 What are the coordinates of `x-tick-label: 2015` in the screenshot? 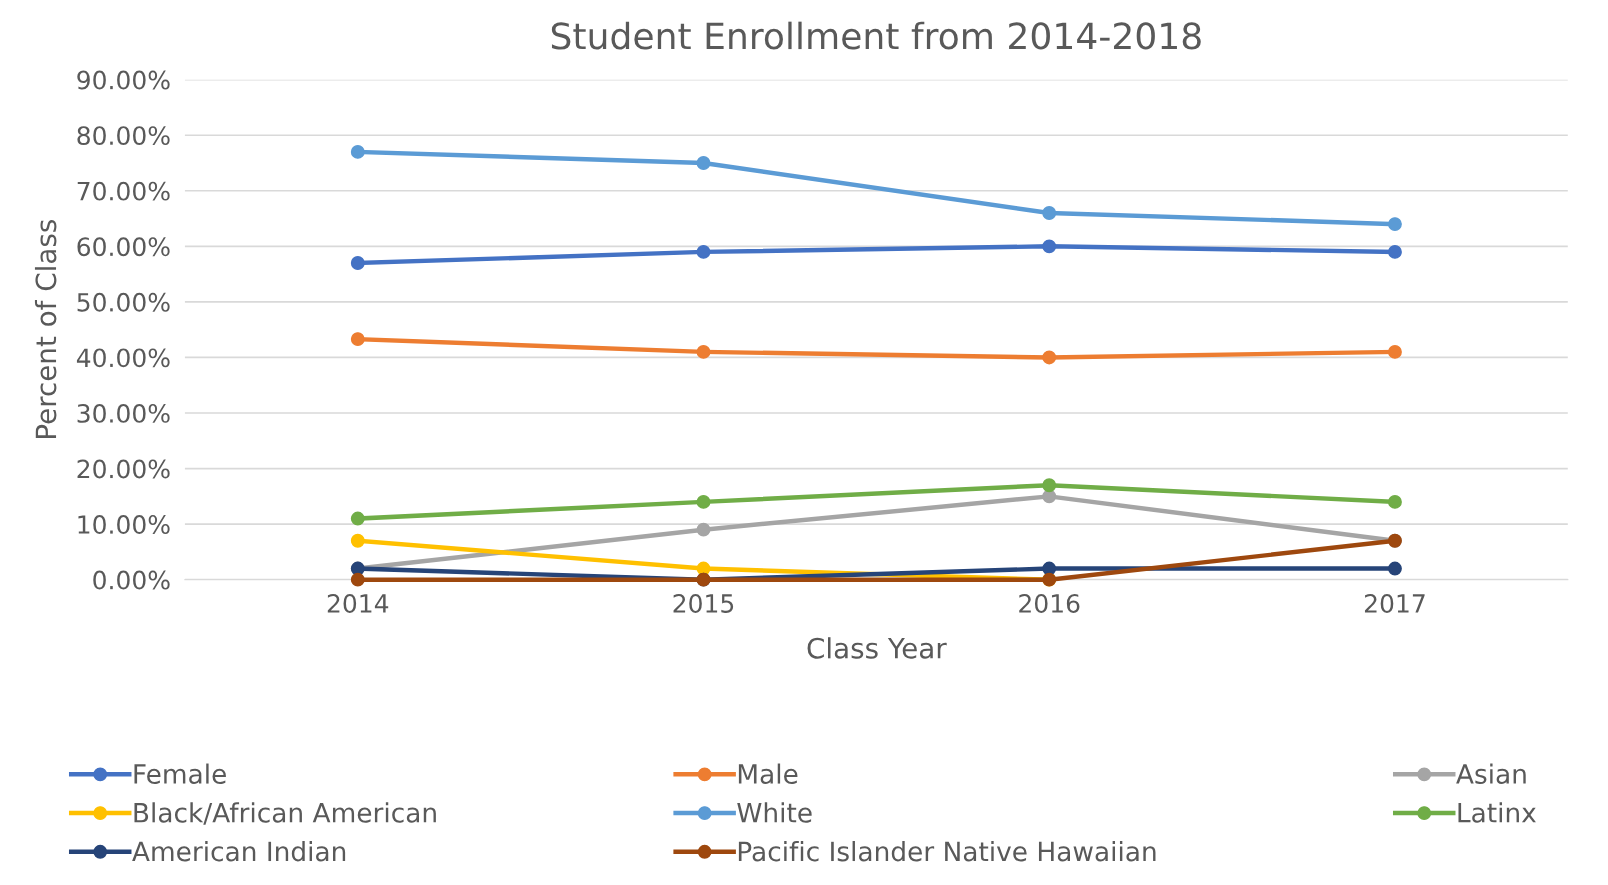 It's located at (703, 603).